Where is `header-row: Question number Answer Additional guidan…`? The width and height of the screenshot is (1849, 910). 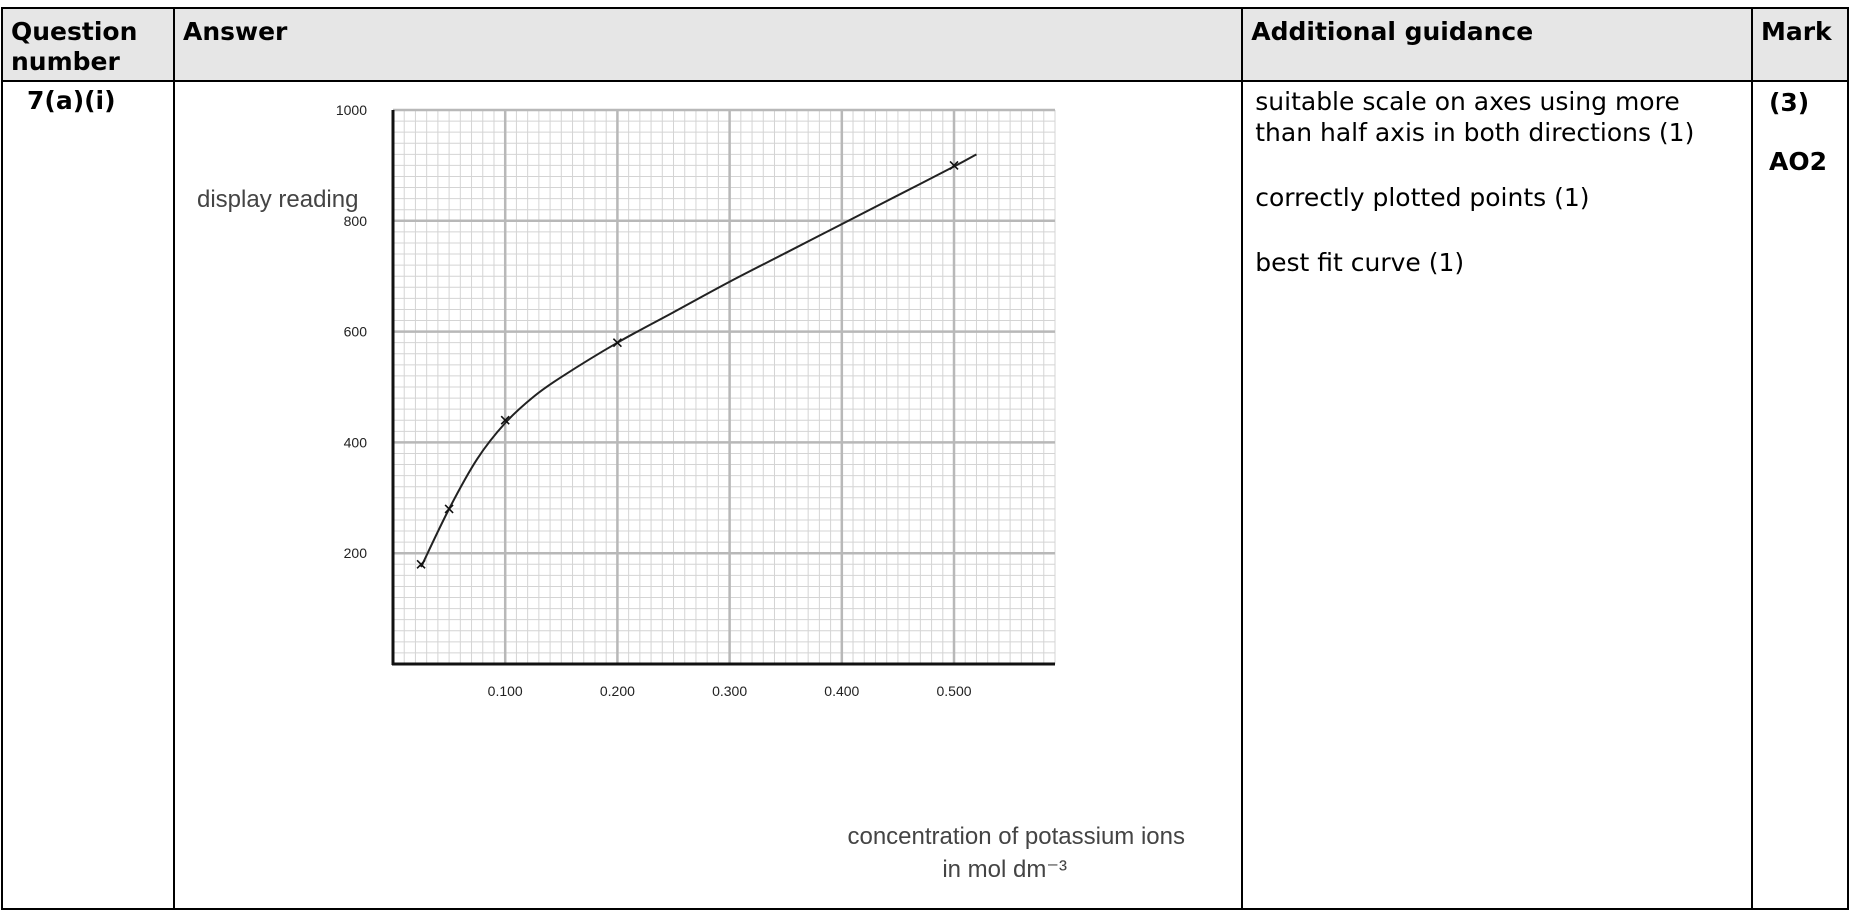 header-row: Question number Answer Additional guidan… is located at coordinates (925, 44).